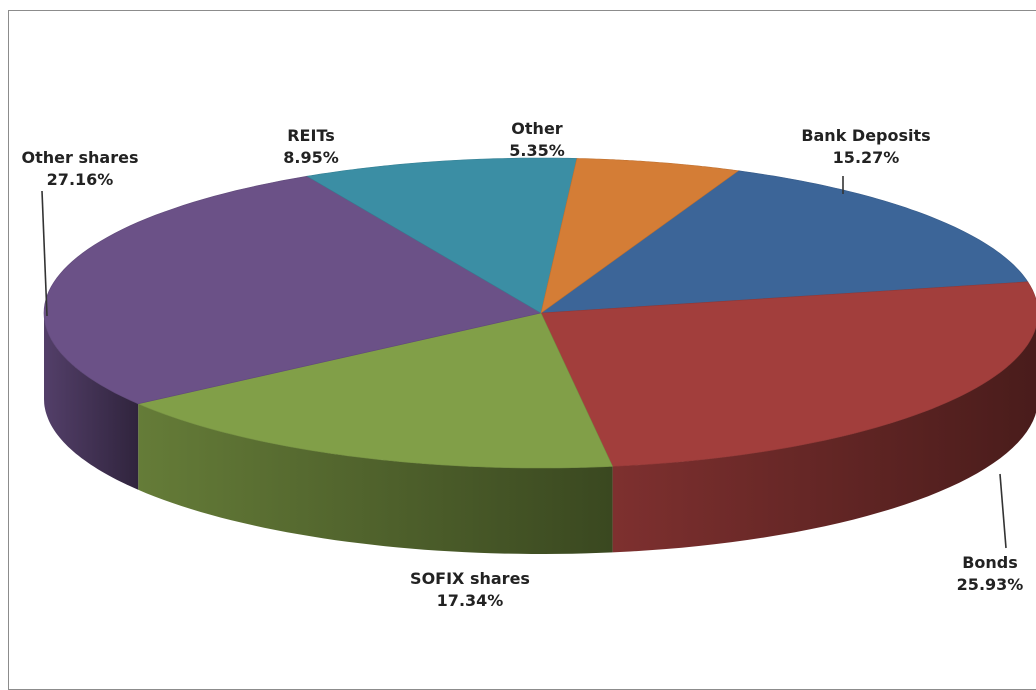  I want to click on leader-line-other-shares, so click(44, 253).